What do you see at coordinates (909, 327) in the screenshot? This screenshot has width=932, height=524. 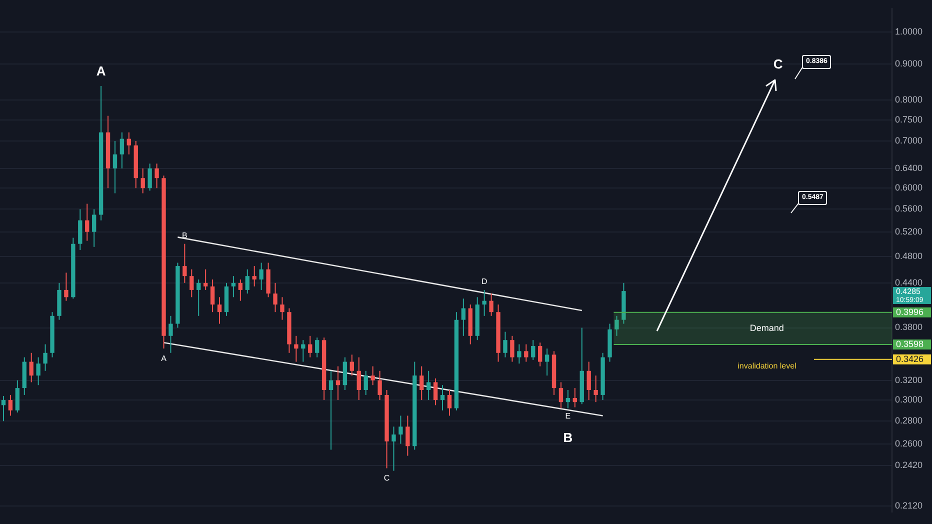 I see `y-tick-label: 0.3800` at bounding box center [909, 327].